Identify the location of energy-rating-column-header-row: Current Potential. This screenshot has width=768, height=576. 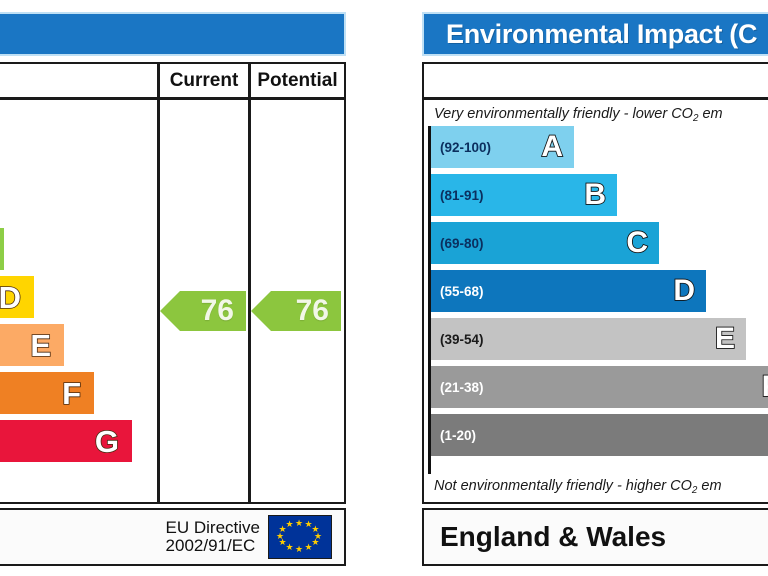
(172, 82).